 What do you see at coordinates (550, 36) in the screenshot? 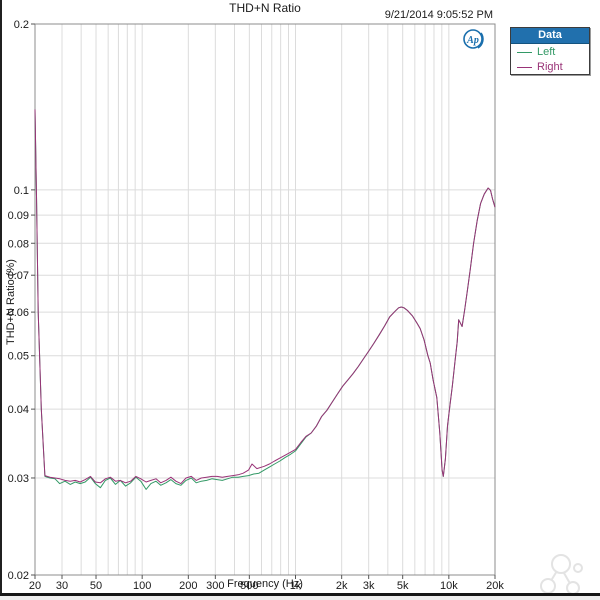
I see `legend-header: Data` at bounding box center [550, 36].